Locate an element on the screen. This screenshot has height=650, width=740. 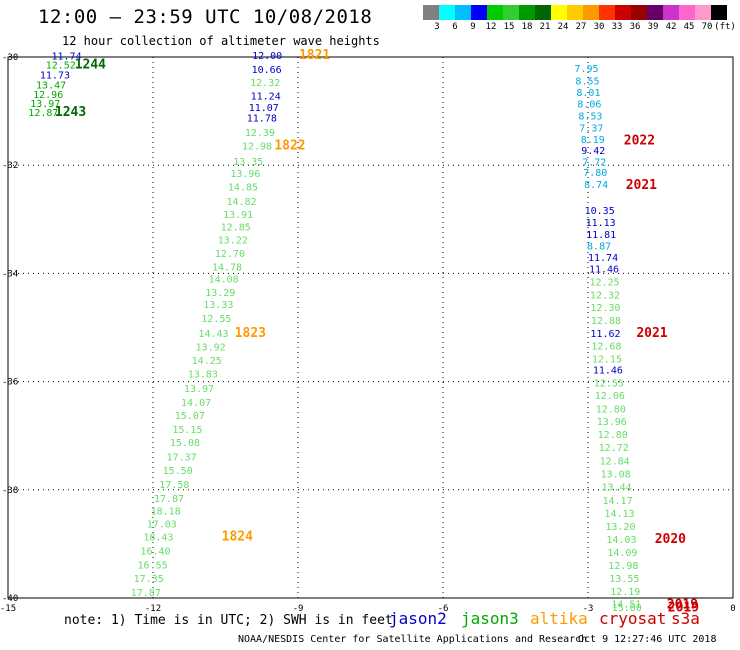
legend-label: 15 is located at coordinates (509, 27).